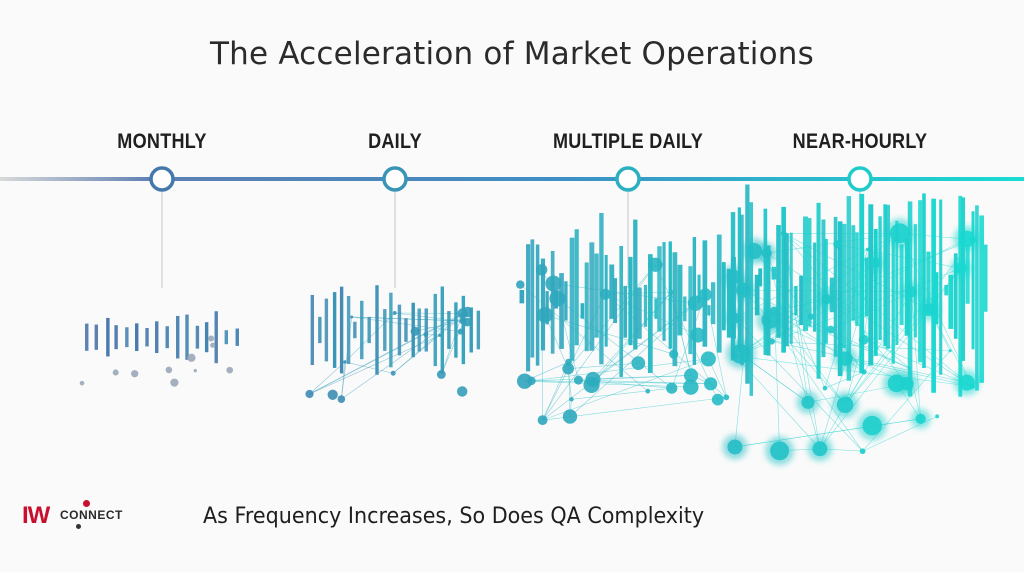 The width and height of the screenshot is (1024, 572). Describe the element at coordinates (628, 141) in the screenshot. I see `stage-label-multiple-daily: MULTIPLE DAILY` at that location.